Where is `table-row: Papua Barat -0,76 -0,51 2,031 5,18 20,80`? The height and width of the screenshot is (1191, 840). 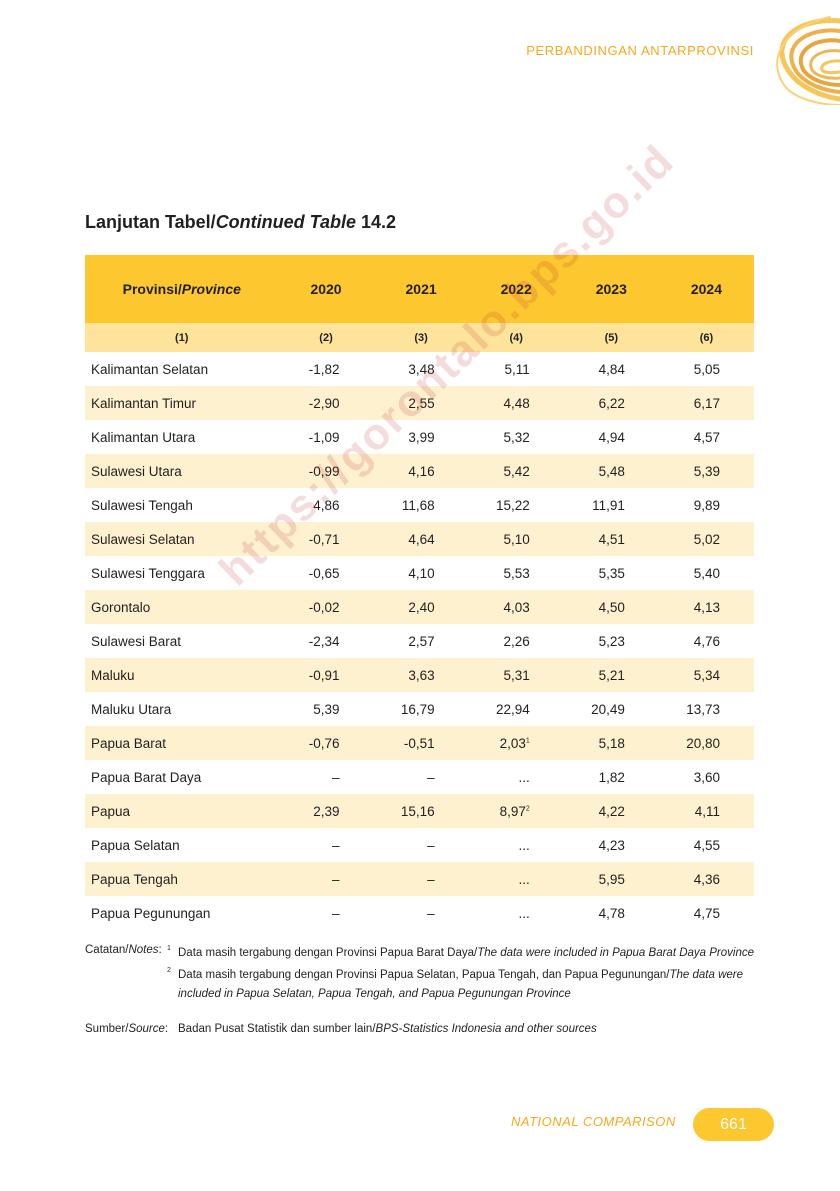
table-row: Papua Barat -0,76 -0,51 2,031 5,18 20,80 is located at coordinates (419, 743).